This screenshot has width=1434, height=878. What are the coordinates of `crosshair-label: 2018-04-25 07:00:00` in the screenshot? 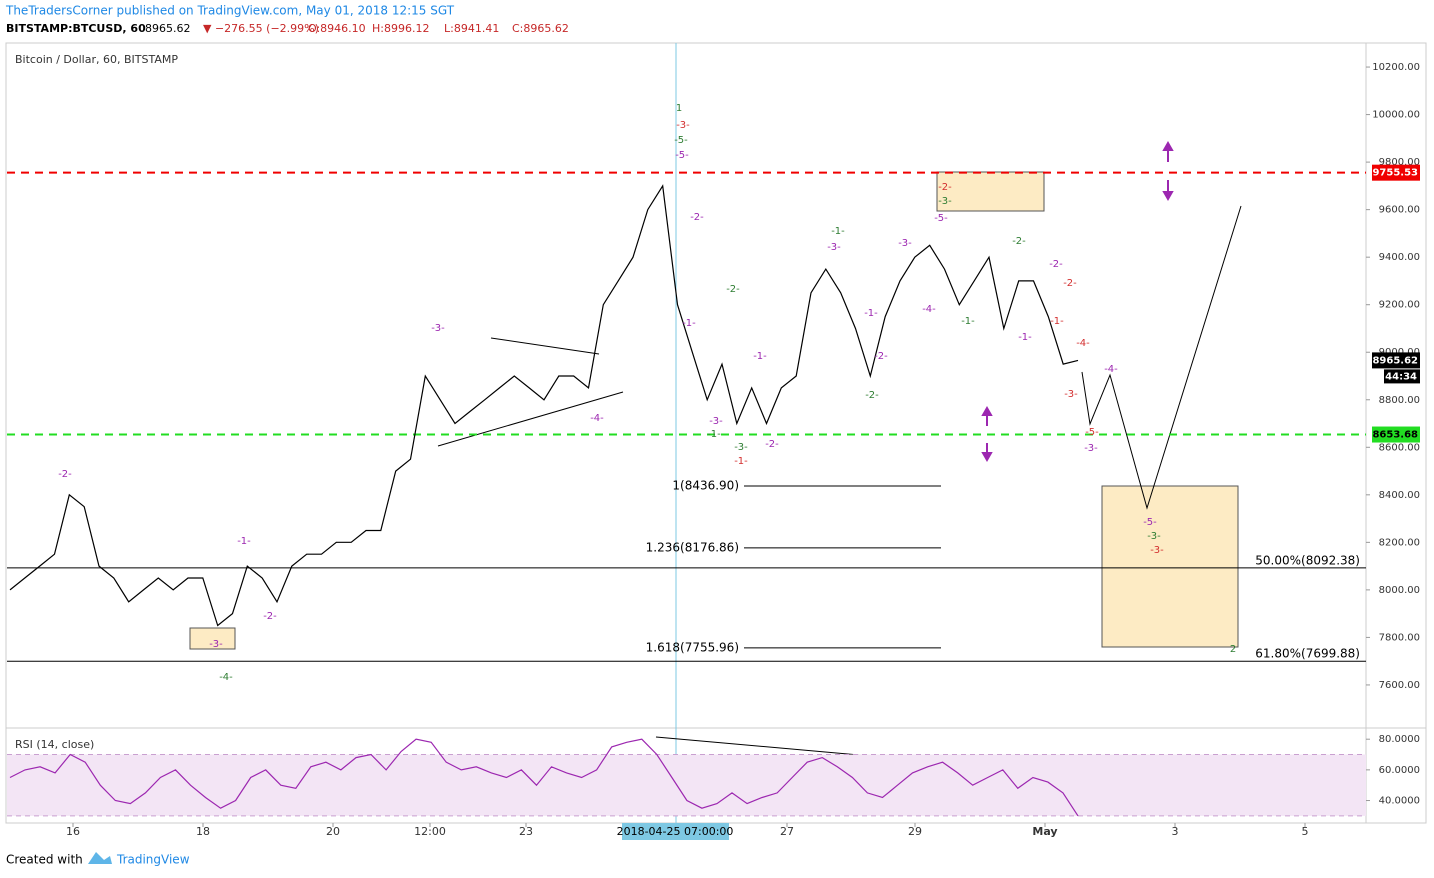 It's located at (675, 831).